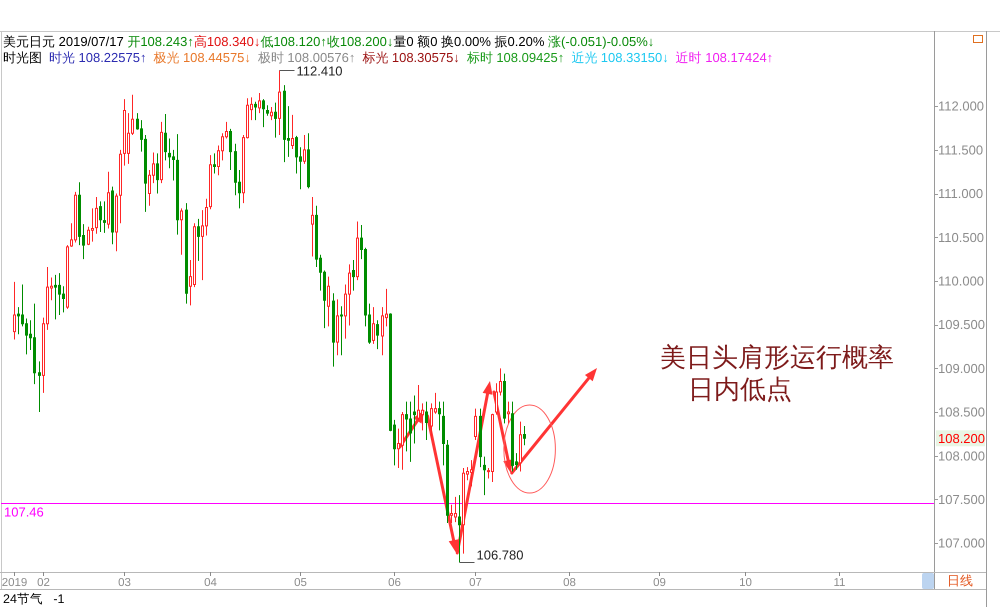  What do you see at coordinates (745, 583) in the screenshot?
I see `x-tick-label: 10` at bounding box center [745, 583].